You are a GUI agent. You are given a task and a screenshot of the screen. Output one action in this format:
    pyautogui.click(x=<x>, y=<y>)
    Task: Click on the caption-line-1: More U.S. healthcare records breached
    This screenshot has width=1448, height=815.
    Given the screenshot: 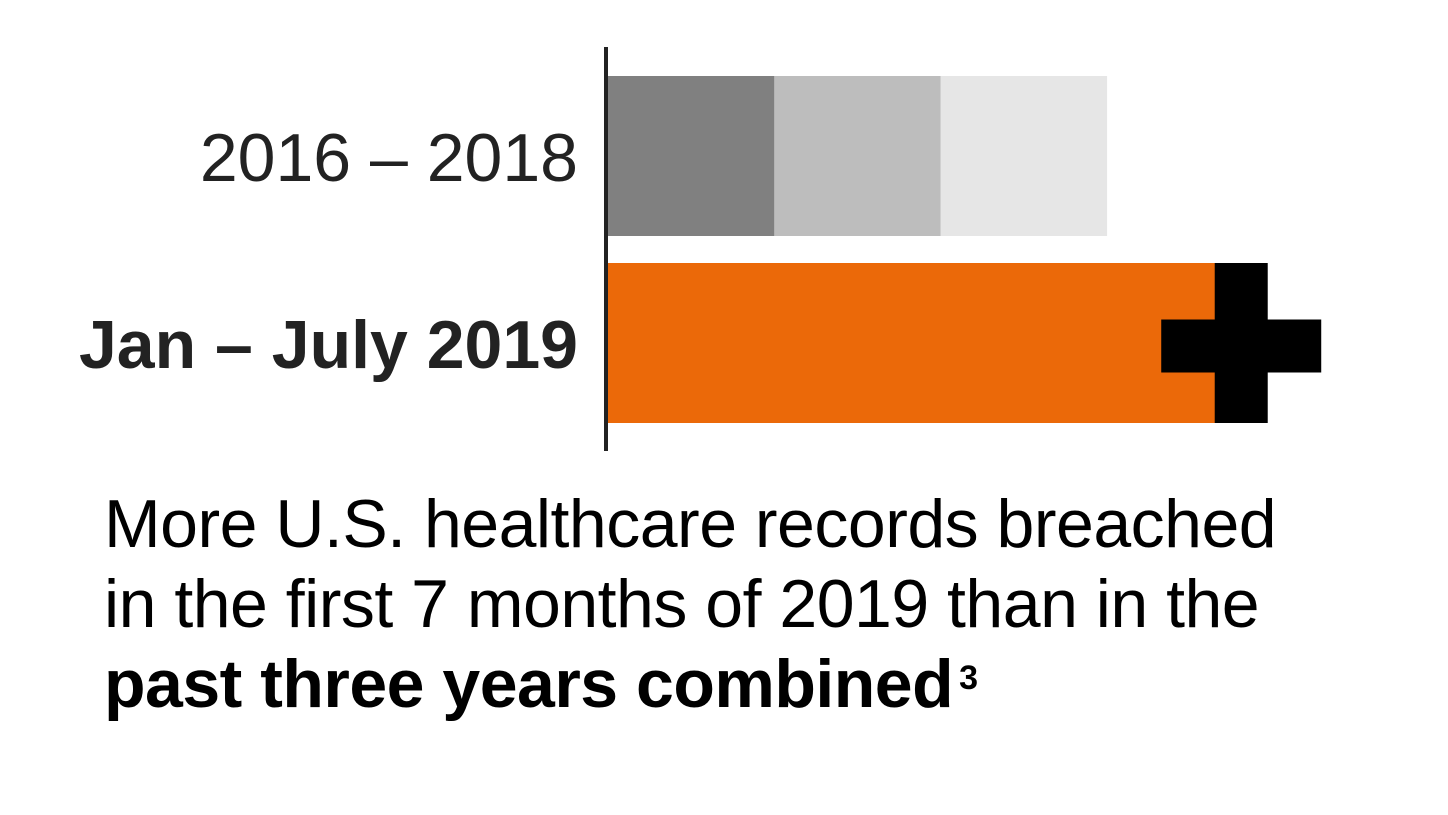 What is the action you would take?
    pyautogui.click(x=690, y=524)
    